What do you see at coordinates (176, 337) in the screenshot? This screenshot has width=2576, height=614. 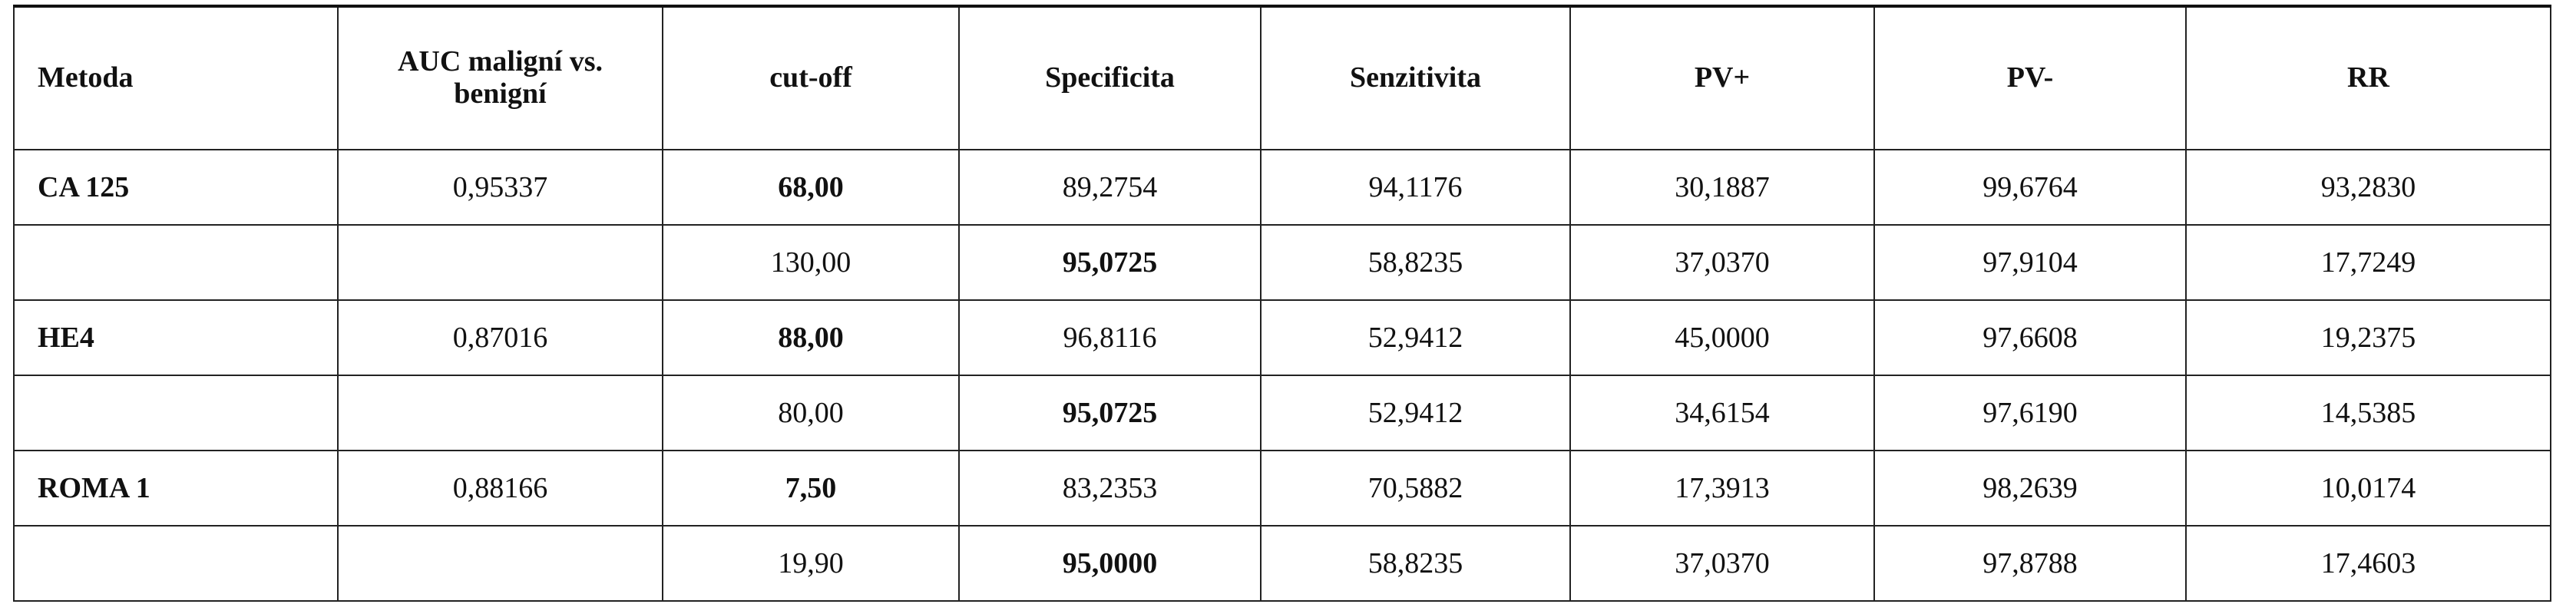 I see `method: HE4` at bounding box center [176, 337].